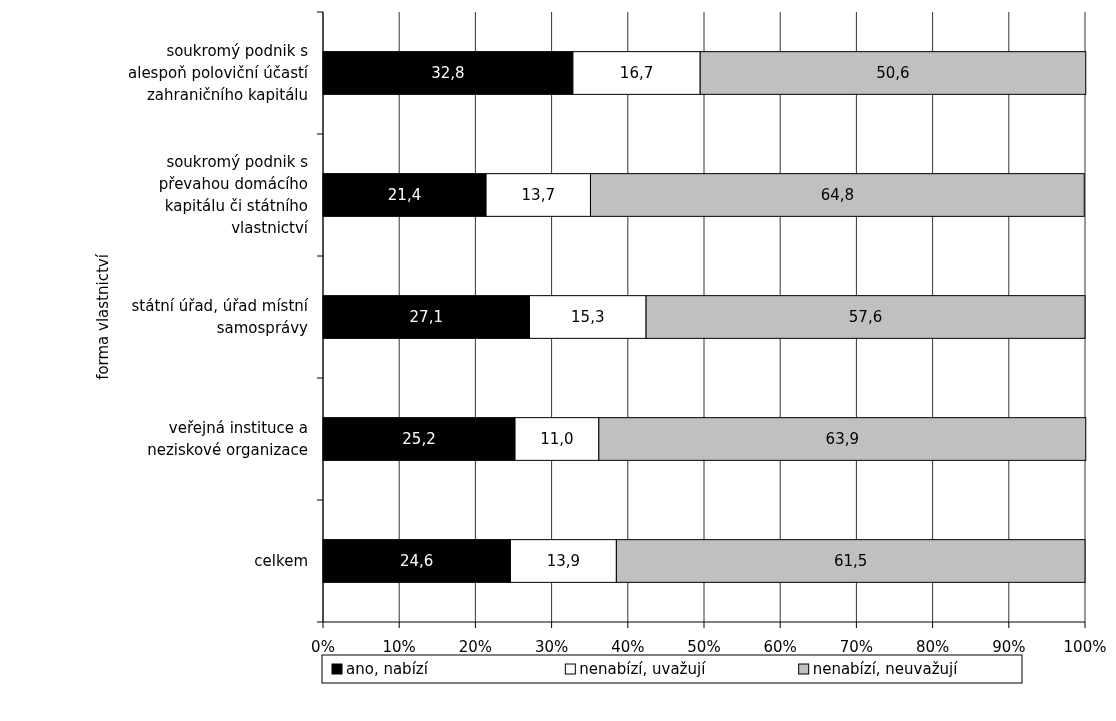  I want to click on data-label: 13,7, so click(538, 195).